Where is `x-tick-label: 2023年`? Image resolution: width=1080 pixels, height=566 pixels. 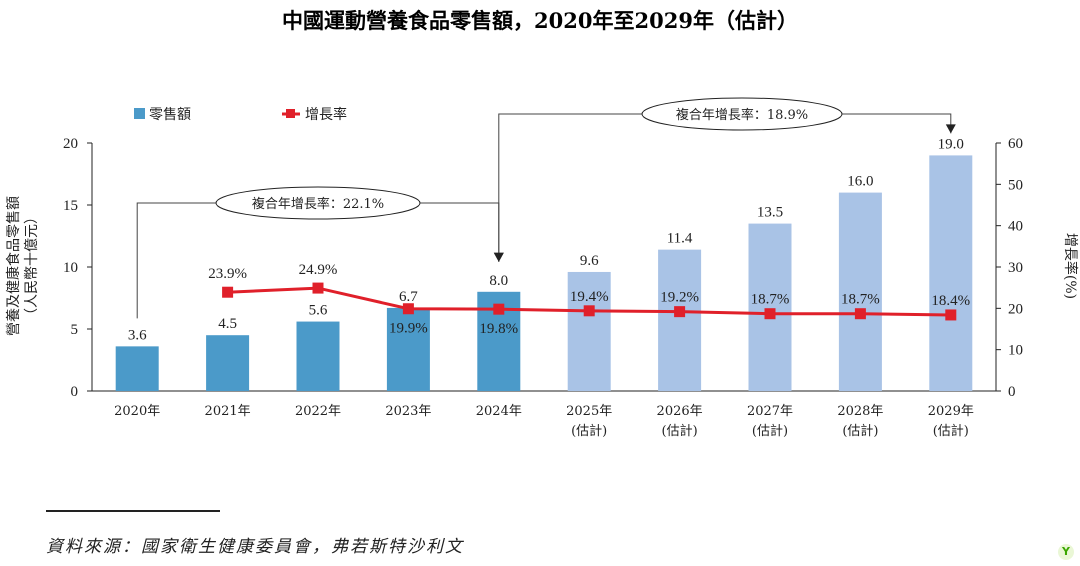 x-tick-label: 2023年 is located at coordinates (408, 411).